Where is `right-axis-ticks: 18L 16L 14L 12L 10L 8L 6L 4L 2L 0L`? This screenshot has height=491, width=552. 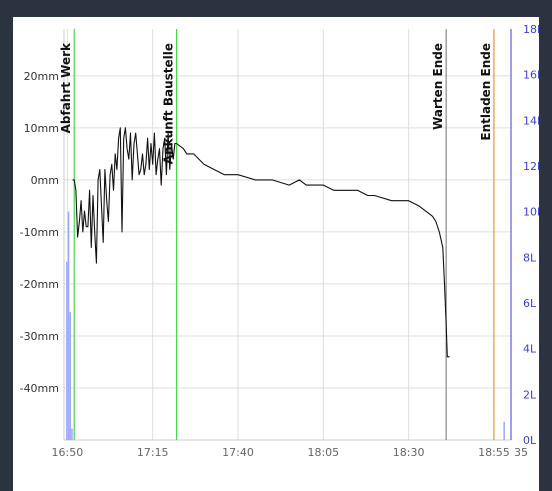 right-axis-ticks: 18L 16L 14L 12L 10L 8L 6L 4L 2L 0L is located at coordinates (531, 235).